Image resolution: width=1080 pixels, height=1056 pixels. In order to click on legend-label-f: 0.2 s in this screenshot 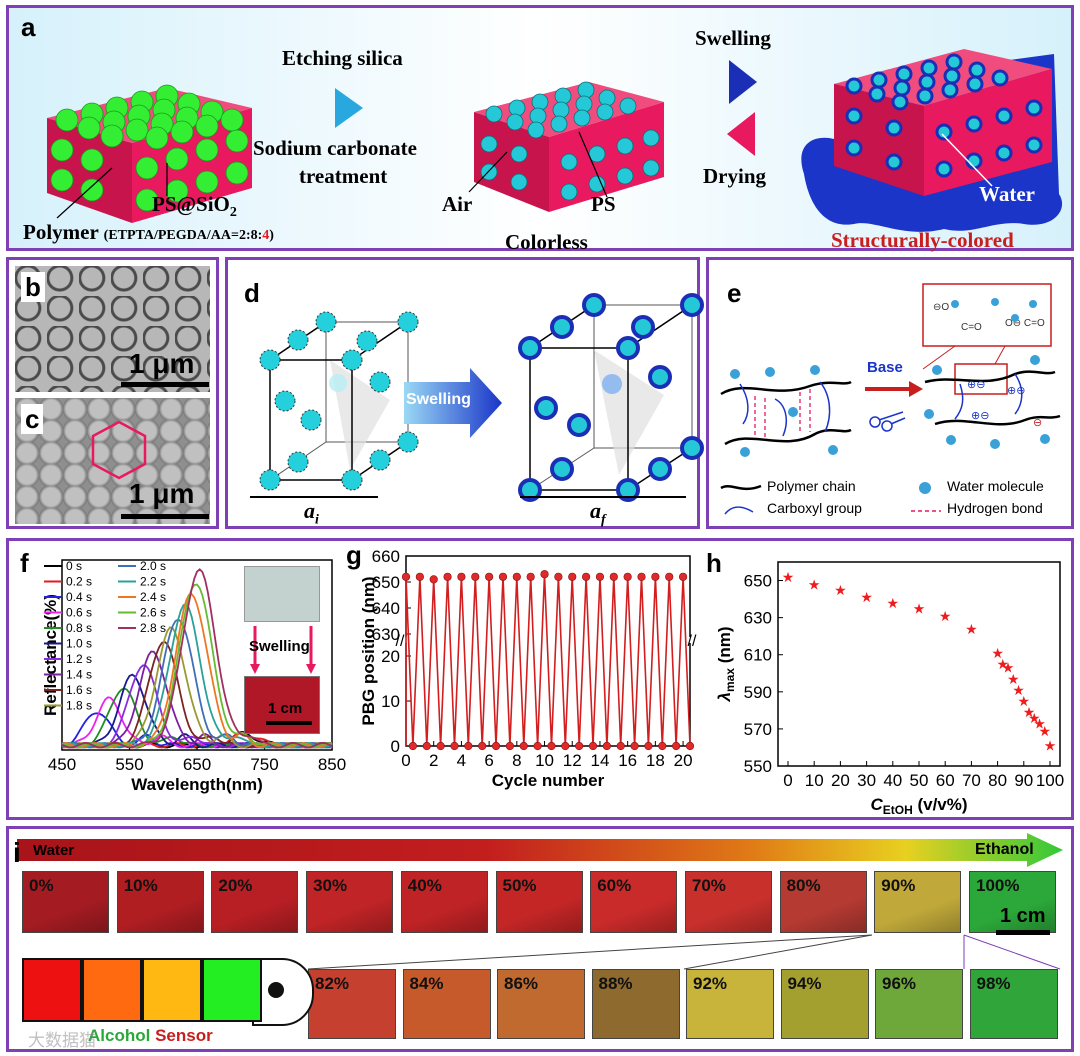, I will do `click(79, 582)`.